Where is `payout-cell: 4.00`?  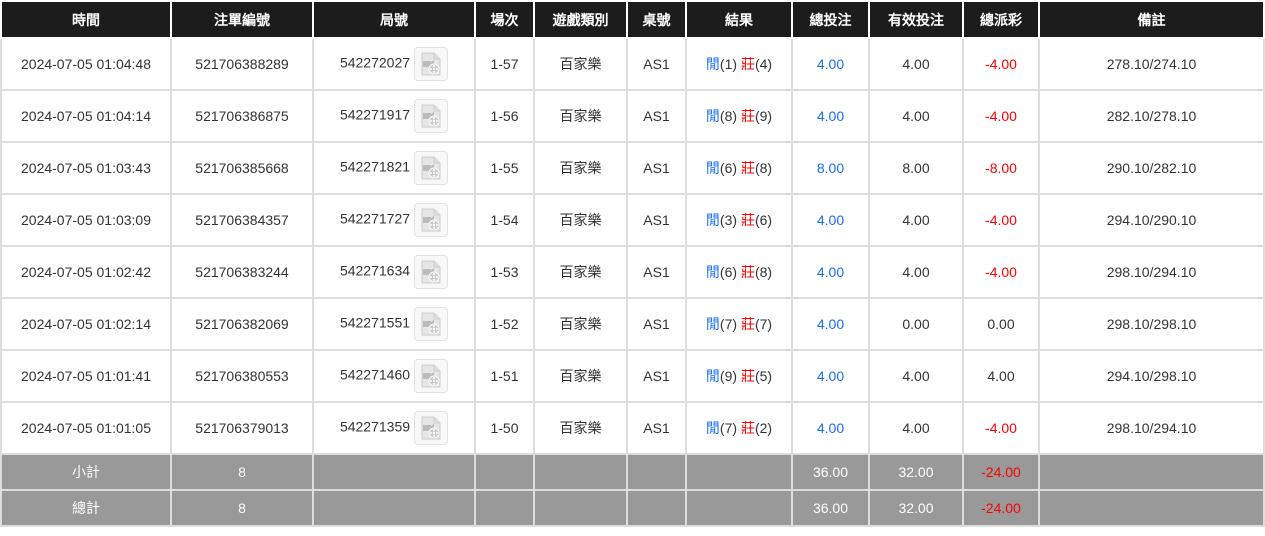 payout-cell: 4.00 is located at coordinates (1001, 376).